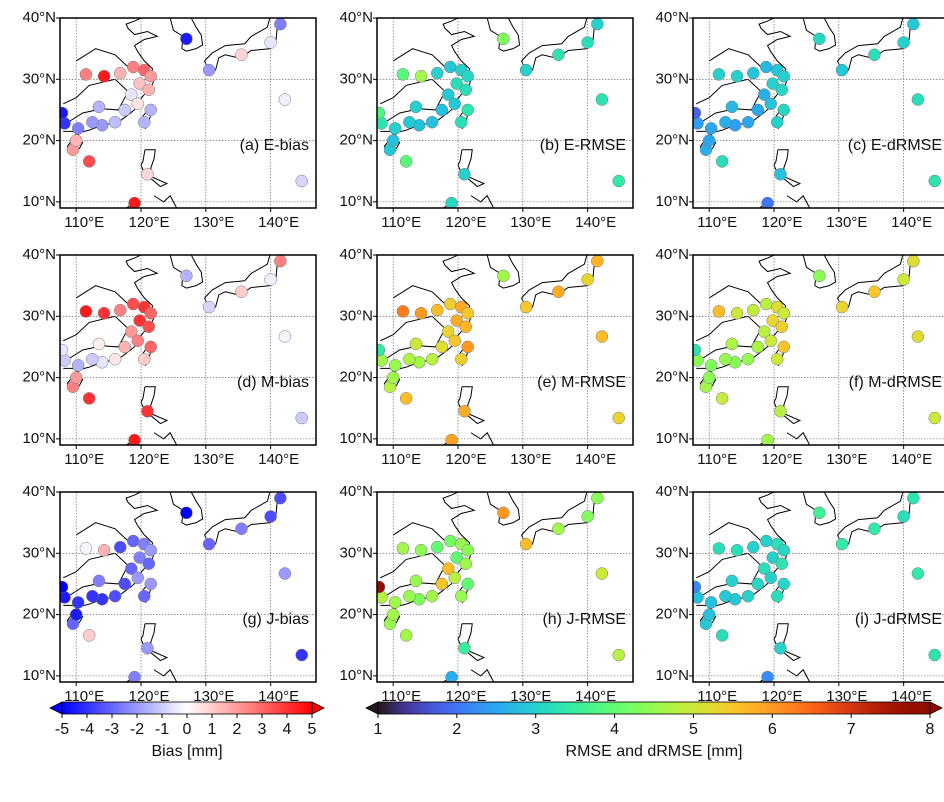  Describe the element at coordinates (936, 708) in the screenshot. I see `colorbar-extend-high` at that location.